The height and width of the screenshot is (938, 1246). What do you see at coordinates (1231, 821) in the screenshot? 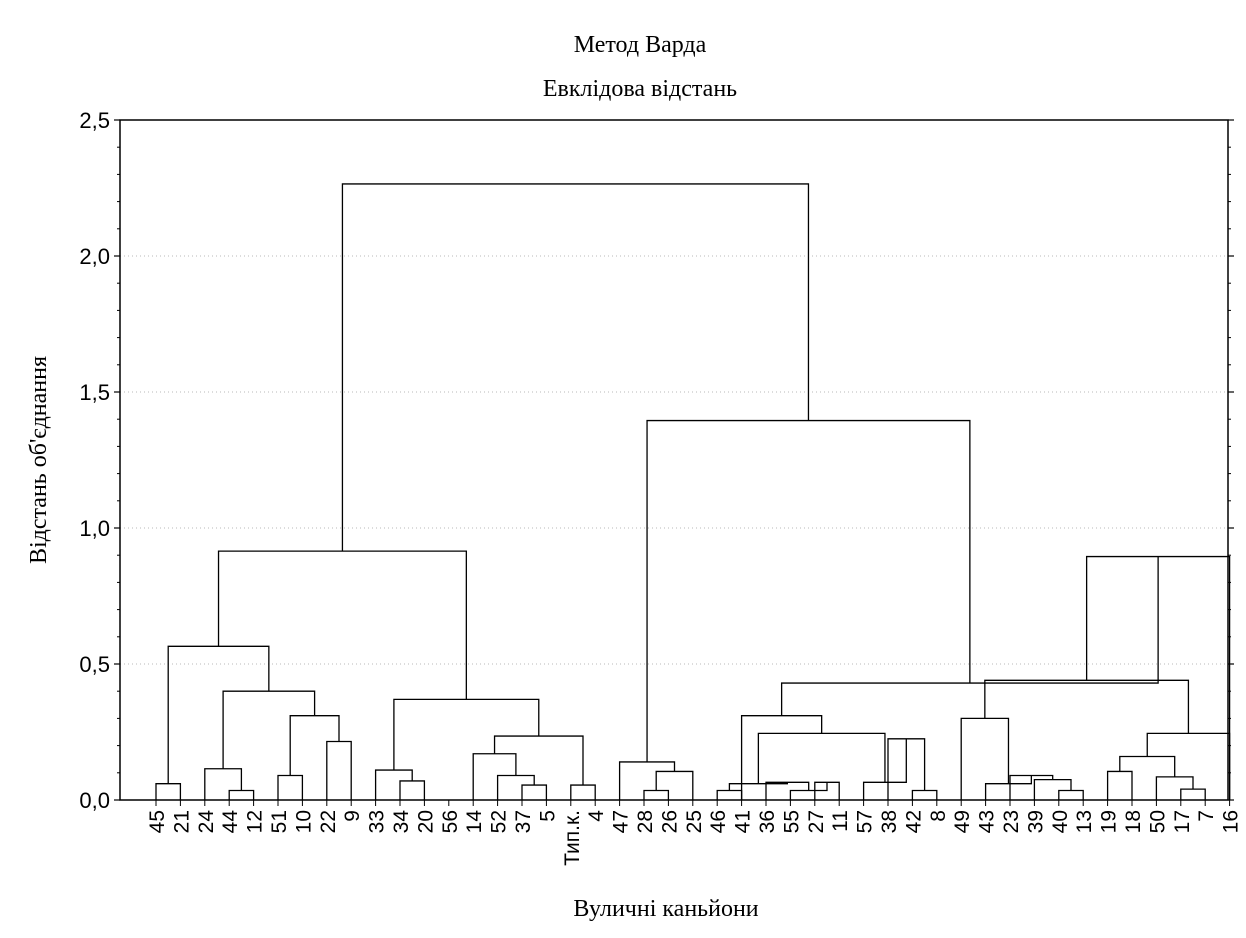
I see `leaf-label: 16` at bounding box center [1231, 821].